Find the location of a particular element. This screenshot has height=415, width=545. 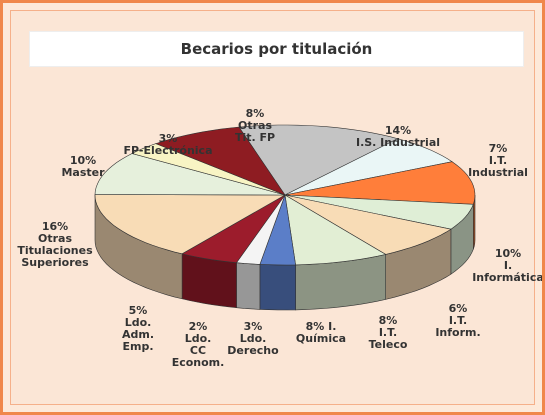

category-label: Master is located at coordinates (83, 172).